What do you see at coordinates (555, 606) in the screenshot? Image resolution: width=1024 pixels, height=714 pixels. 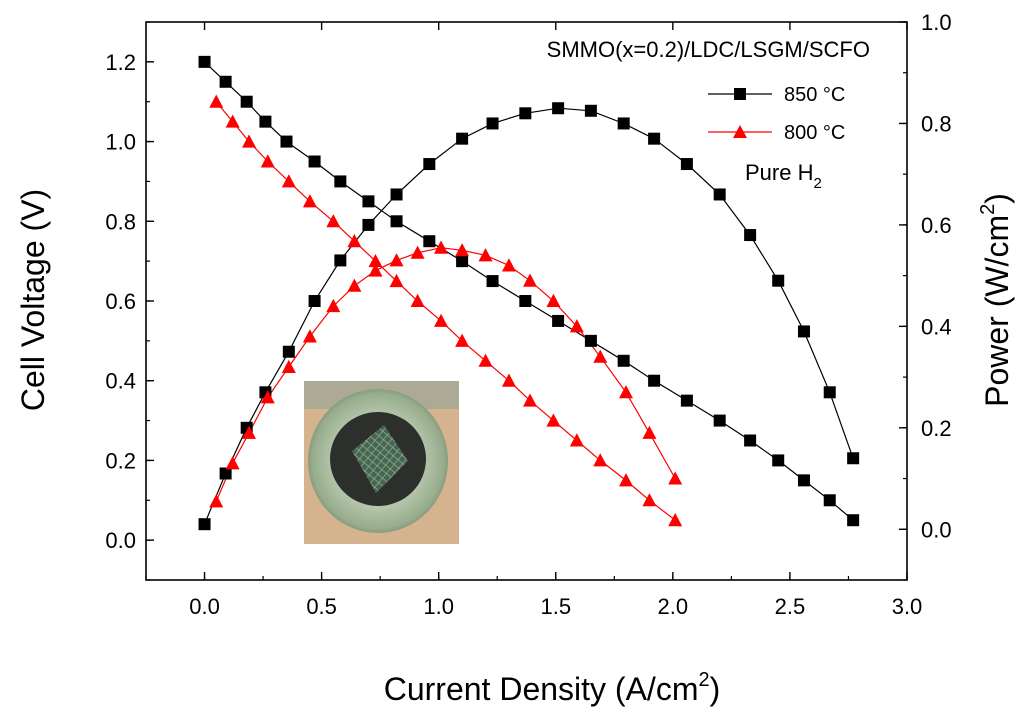 I see `x-tick-label: 1.5` at bounding box center [555, 606].